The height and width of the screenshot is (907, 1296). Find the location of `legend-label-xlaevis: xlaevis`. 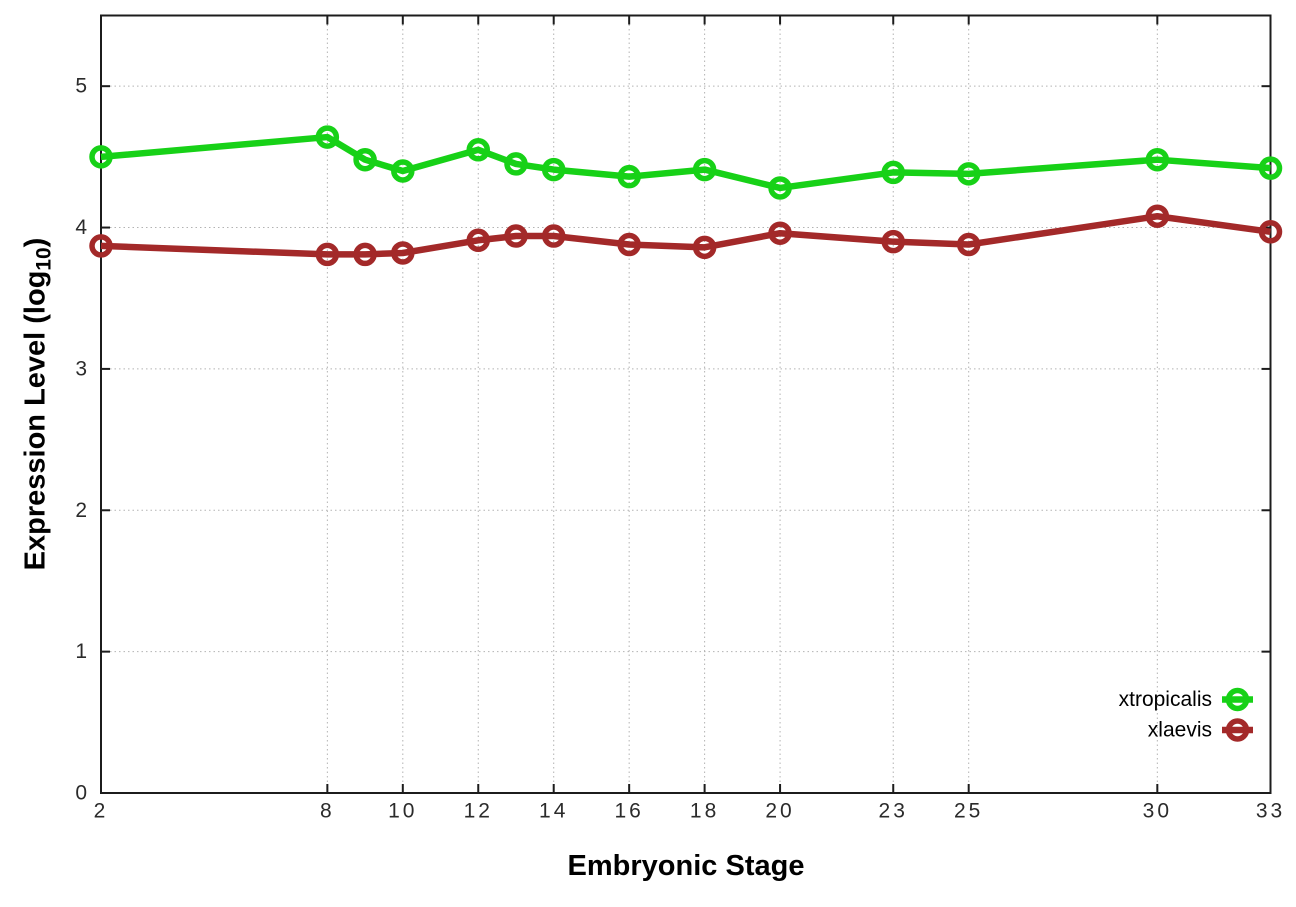

legend-label-xlaevis: xlaevis is located at coordinates (1180, 730).